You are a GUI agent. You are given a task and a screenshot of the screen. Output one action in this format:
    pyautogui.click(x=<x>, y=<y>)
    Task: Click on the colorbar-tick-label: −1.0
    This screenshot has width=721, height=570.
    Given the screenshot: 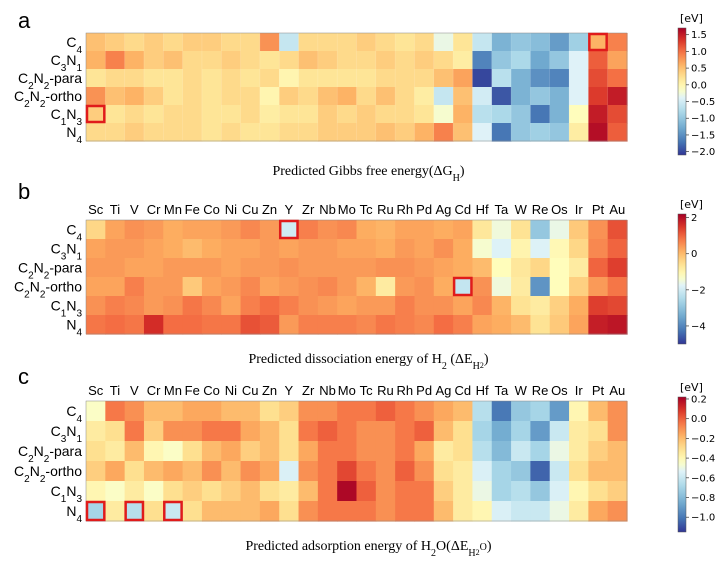 What is the action you would take?
    pyautogui.click(x=703, y=119)
    